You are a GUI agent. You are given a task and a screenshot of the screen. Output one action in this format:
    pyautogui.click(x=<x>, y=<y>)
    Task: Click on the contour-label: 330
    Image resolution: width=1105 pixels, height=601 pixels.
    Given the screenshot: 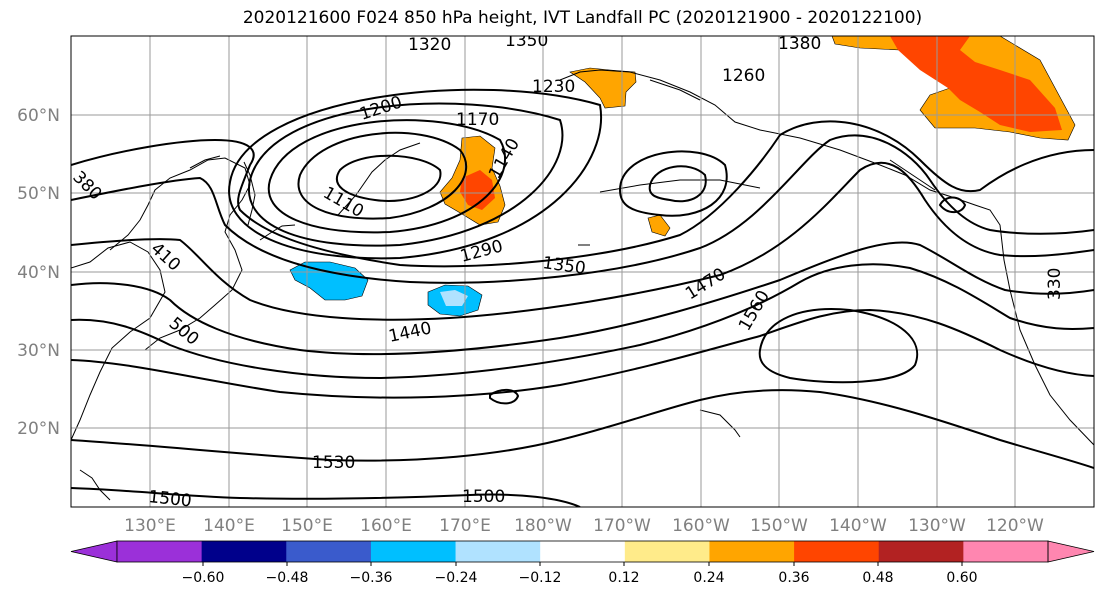 What is the action you would take?
    pyautogui.click(x=1055, y=284)
    